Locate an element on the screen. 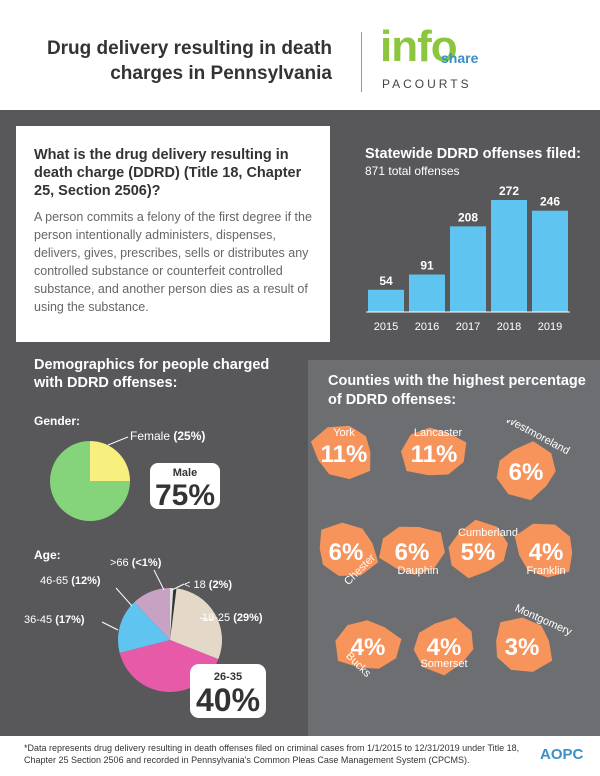 The image size is (600, 776). female-label: Female (25%) is located at coordinates (167, 436).